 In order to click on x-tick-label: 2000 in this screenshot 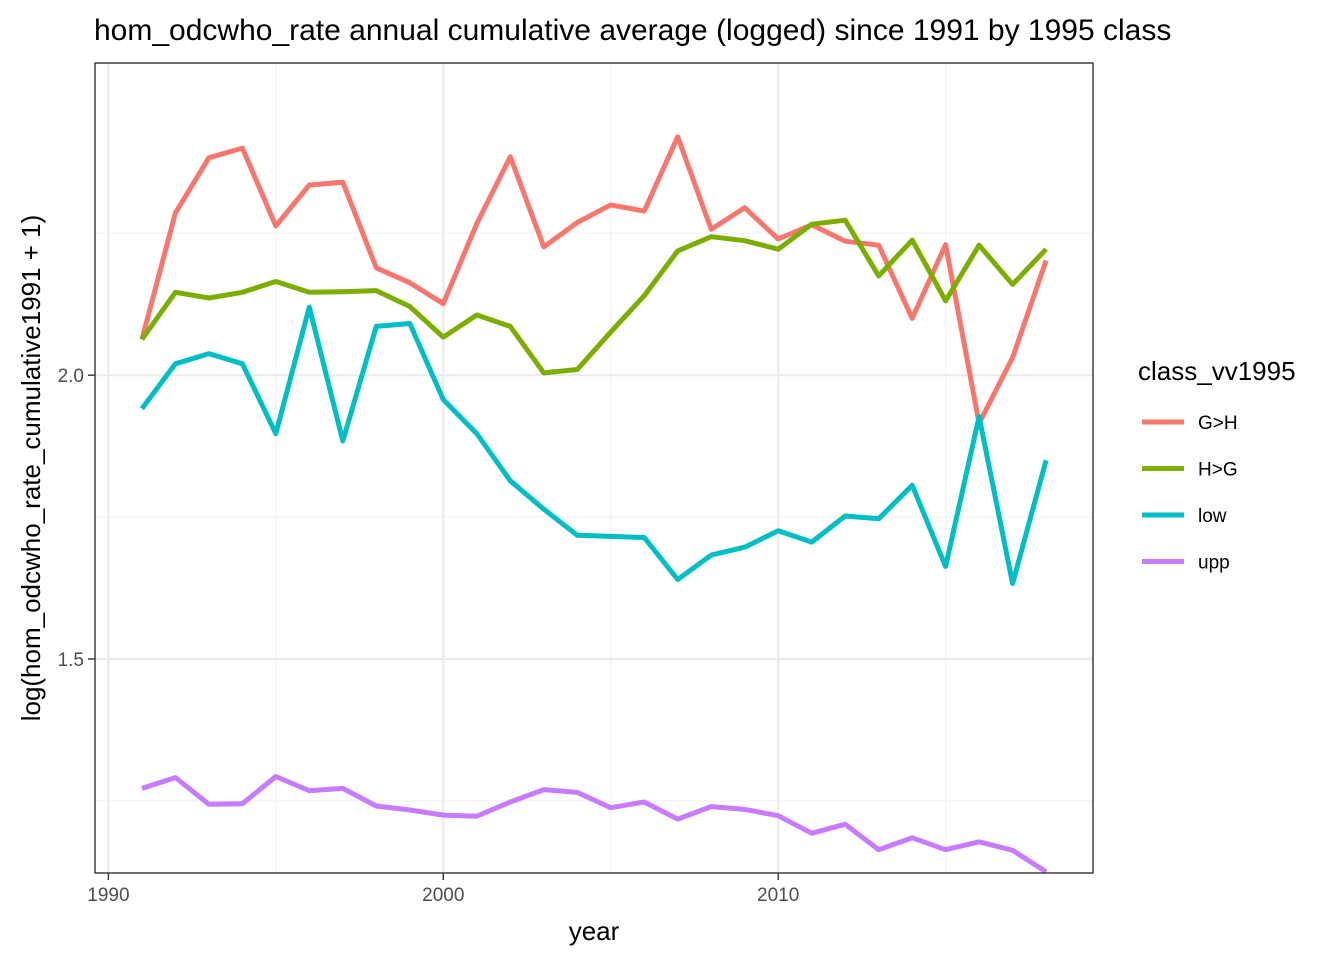, I will do `click(443, 895)`.